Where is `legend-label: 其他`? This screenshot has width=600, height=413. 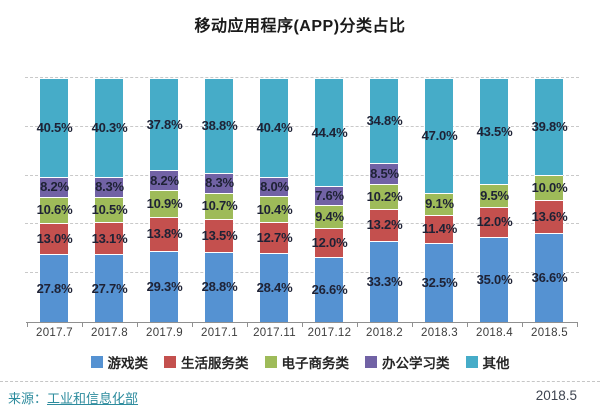 legend-label: 其他 is located at coordinates (496, 363).